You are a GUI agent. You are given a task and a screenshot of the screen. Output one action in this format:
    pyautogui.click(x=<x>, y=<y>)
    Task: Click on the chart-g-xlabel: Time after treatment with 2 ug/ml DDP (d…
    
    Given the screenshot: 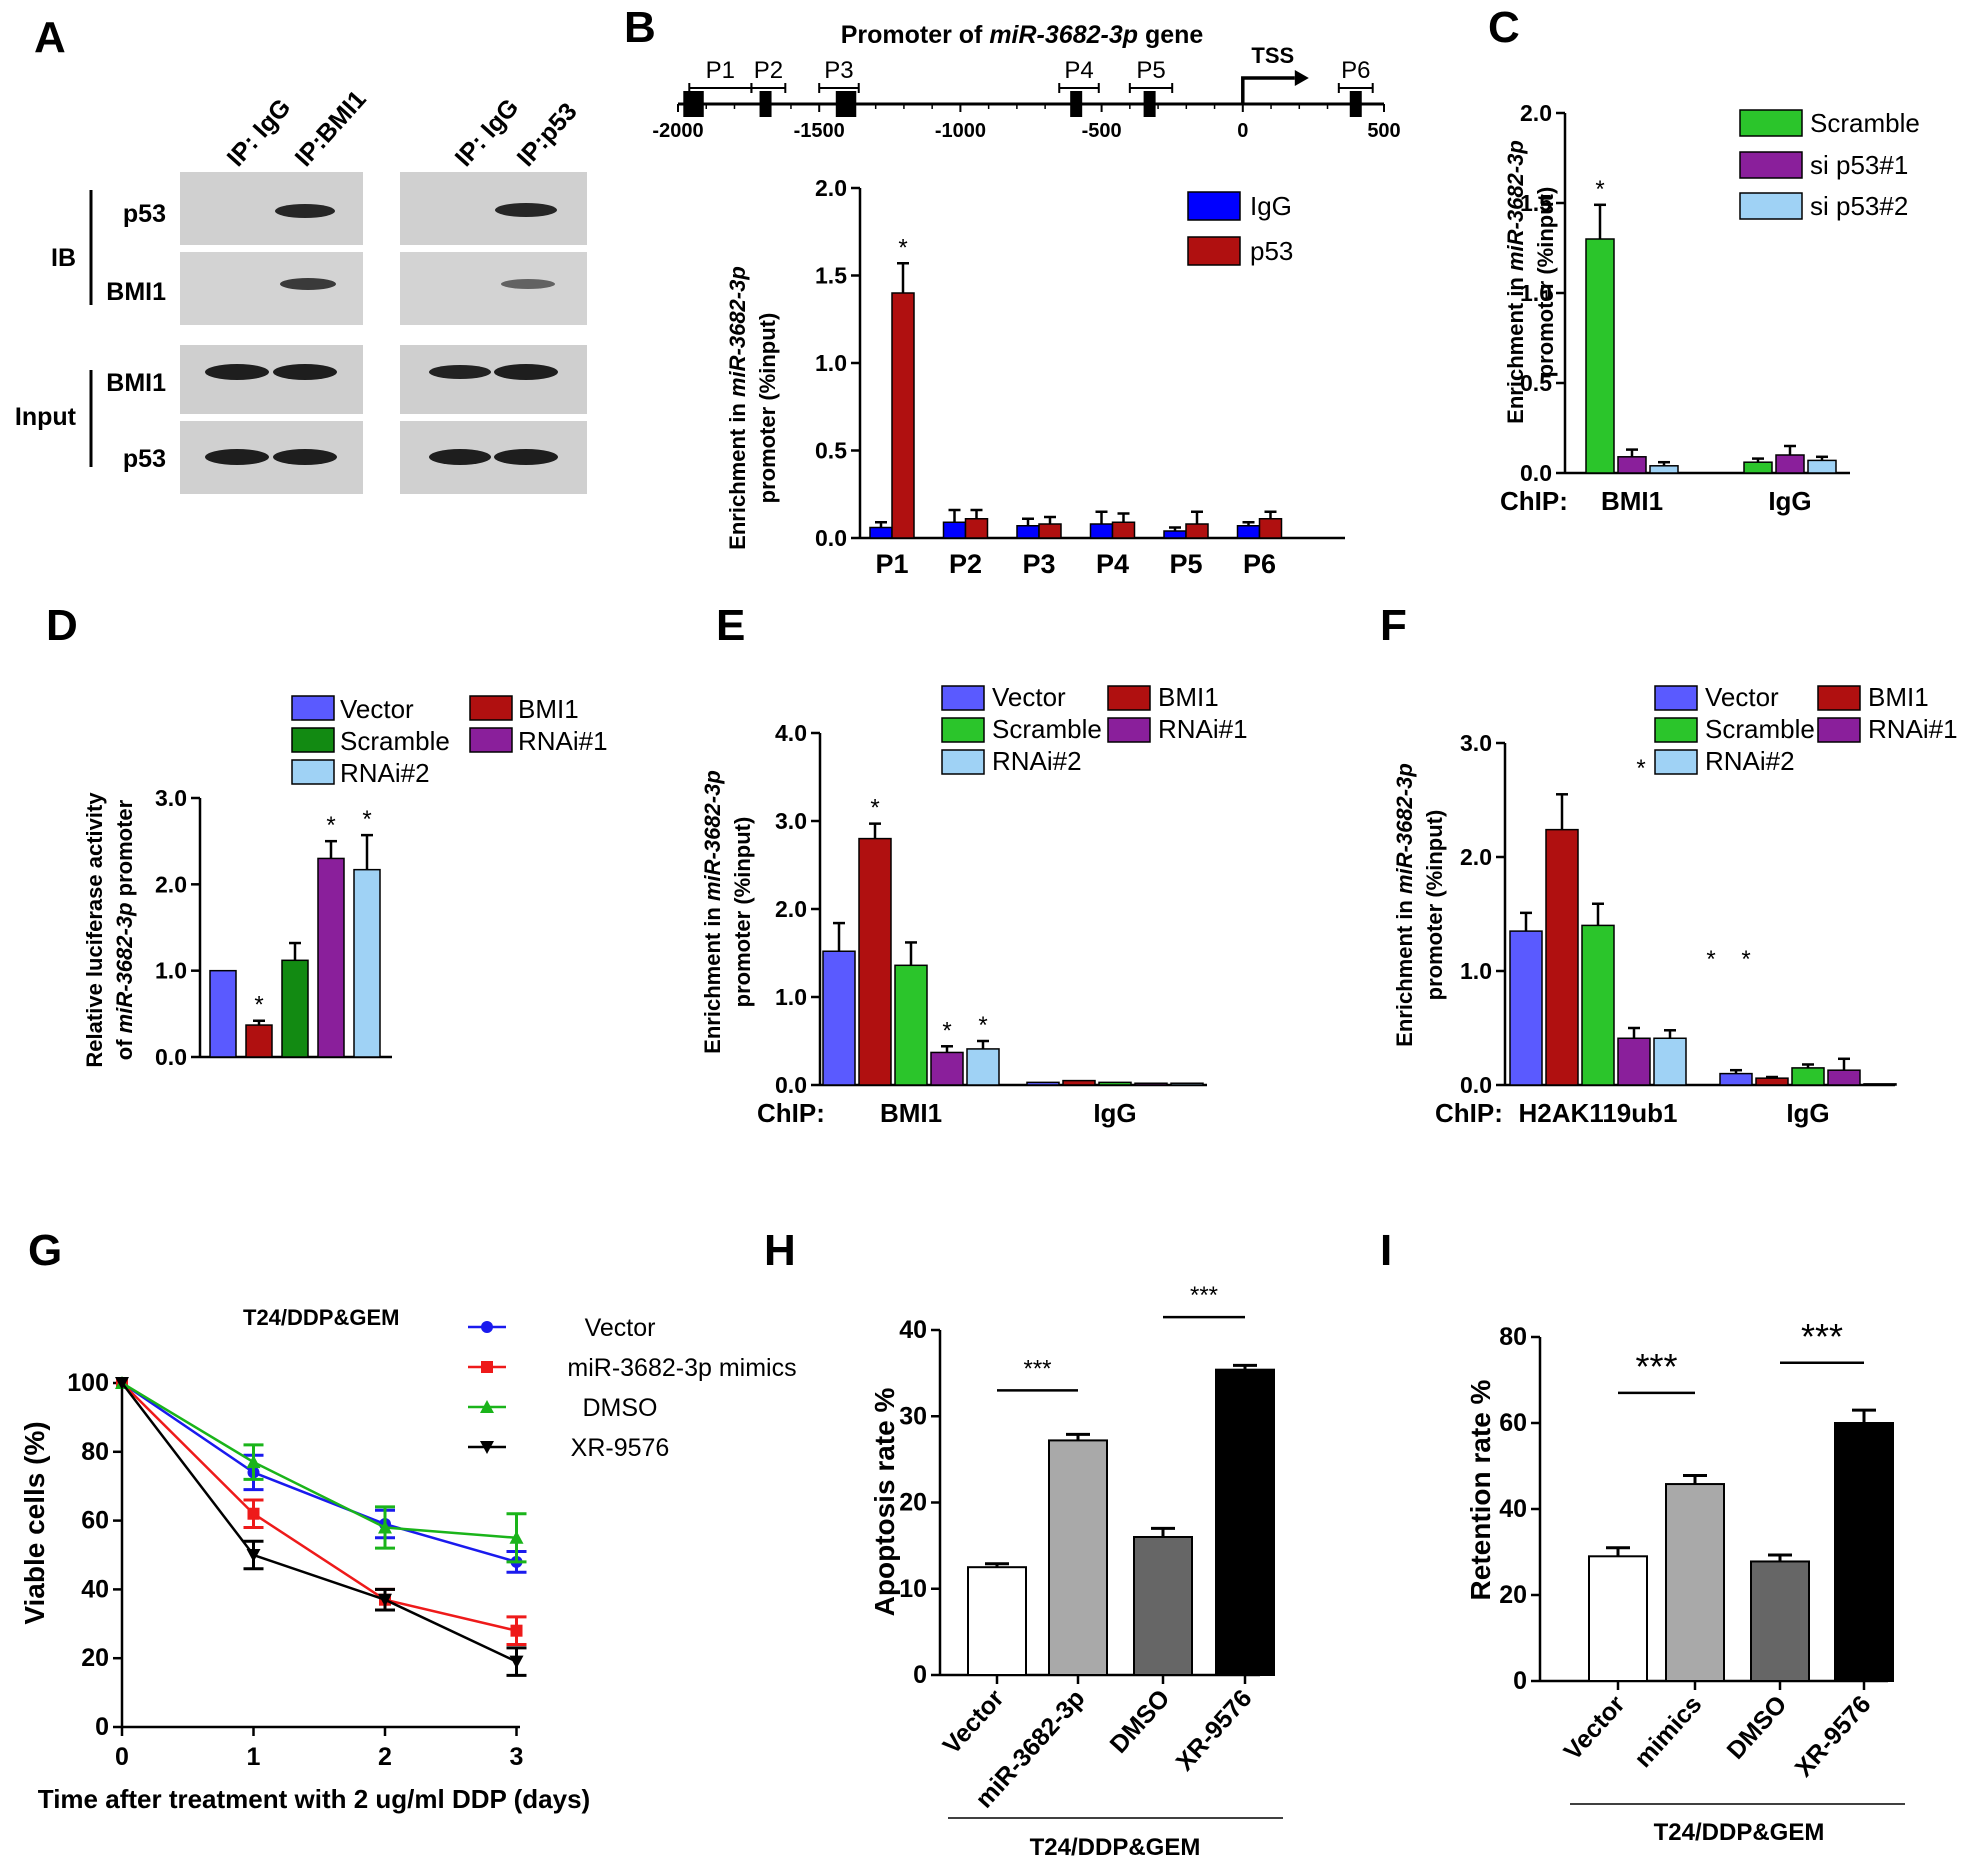 What is the action you would take?
    pyautogui.click(x=314, y=1799)
    